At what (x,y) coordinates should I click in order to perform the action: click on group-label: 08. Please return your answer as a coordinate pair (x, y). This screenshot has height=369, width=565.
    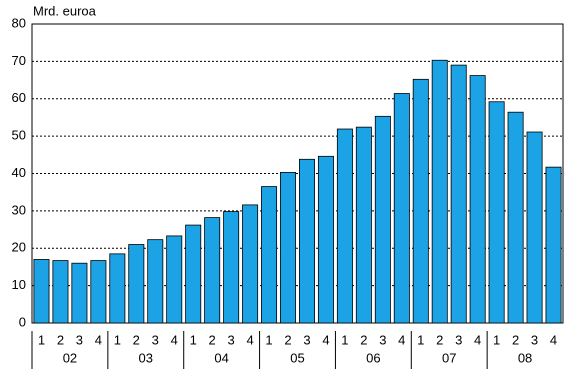
    Looking at the image, I should click on (525, 357).